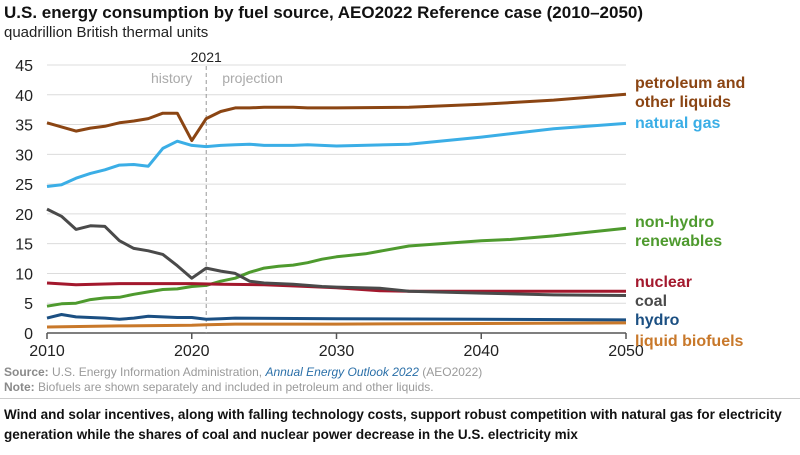 The width and height of the screenshot is (800, 455). I want to click on x-tick-label: 2030, so click(337, 351).